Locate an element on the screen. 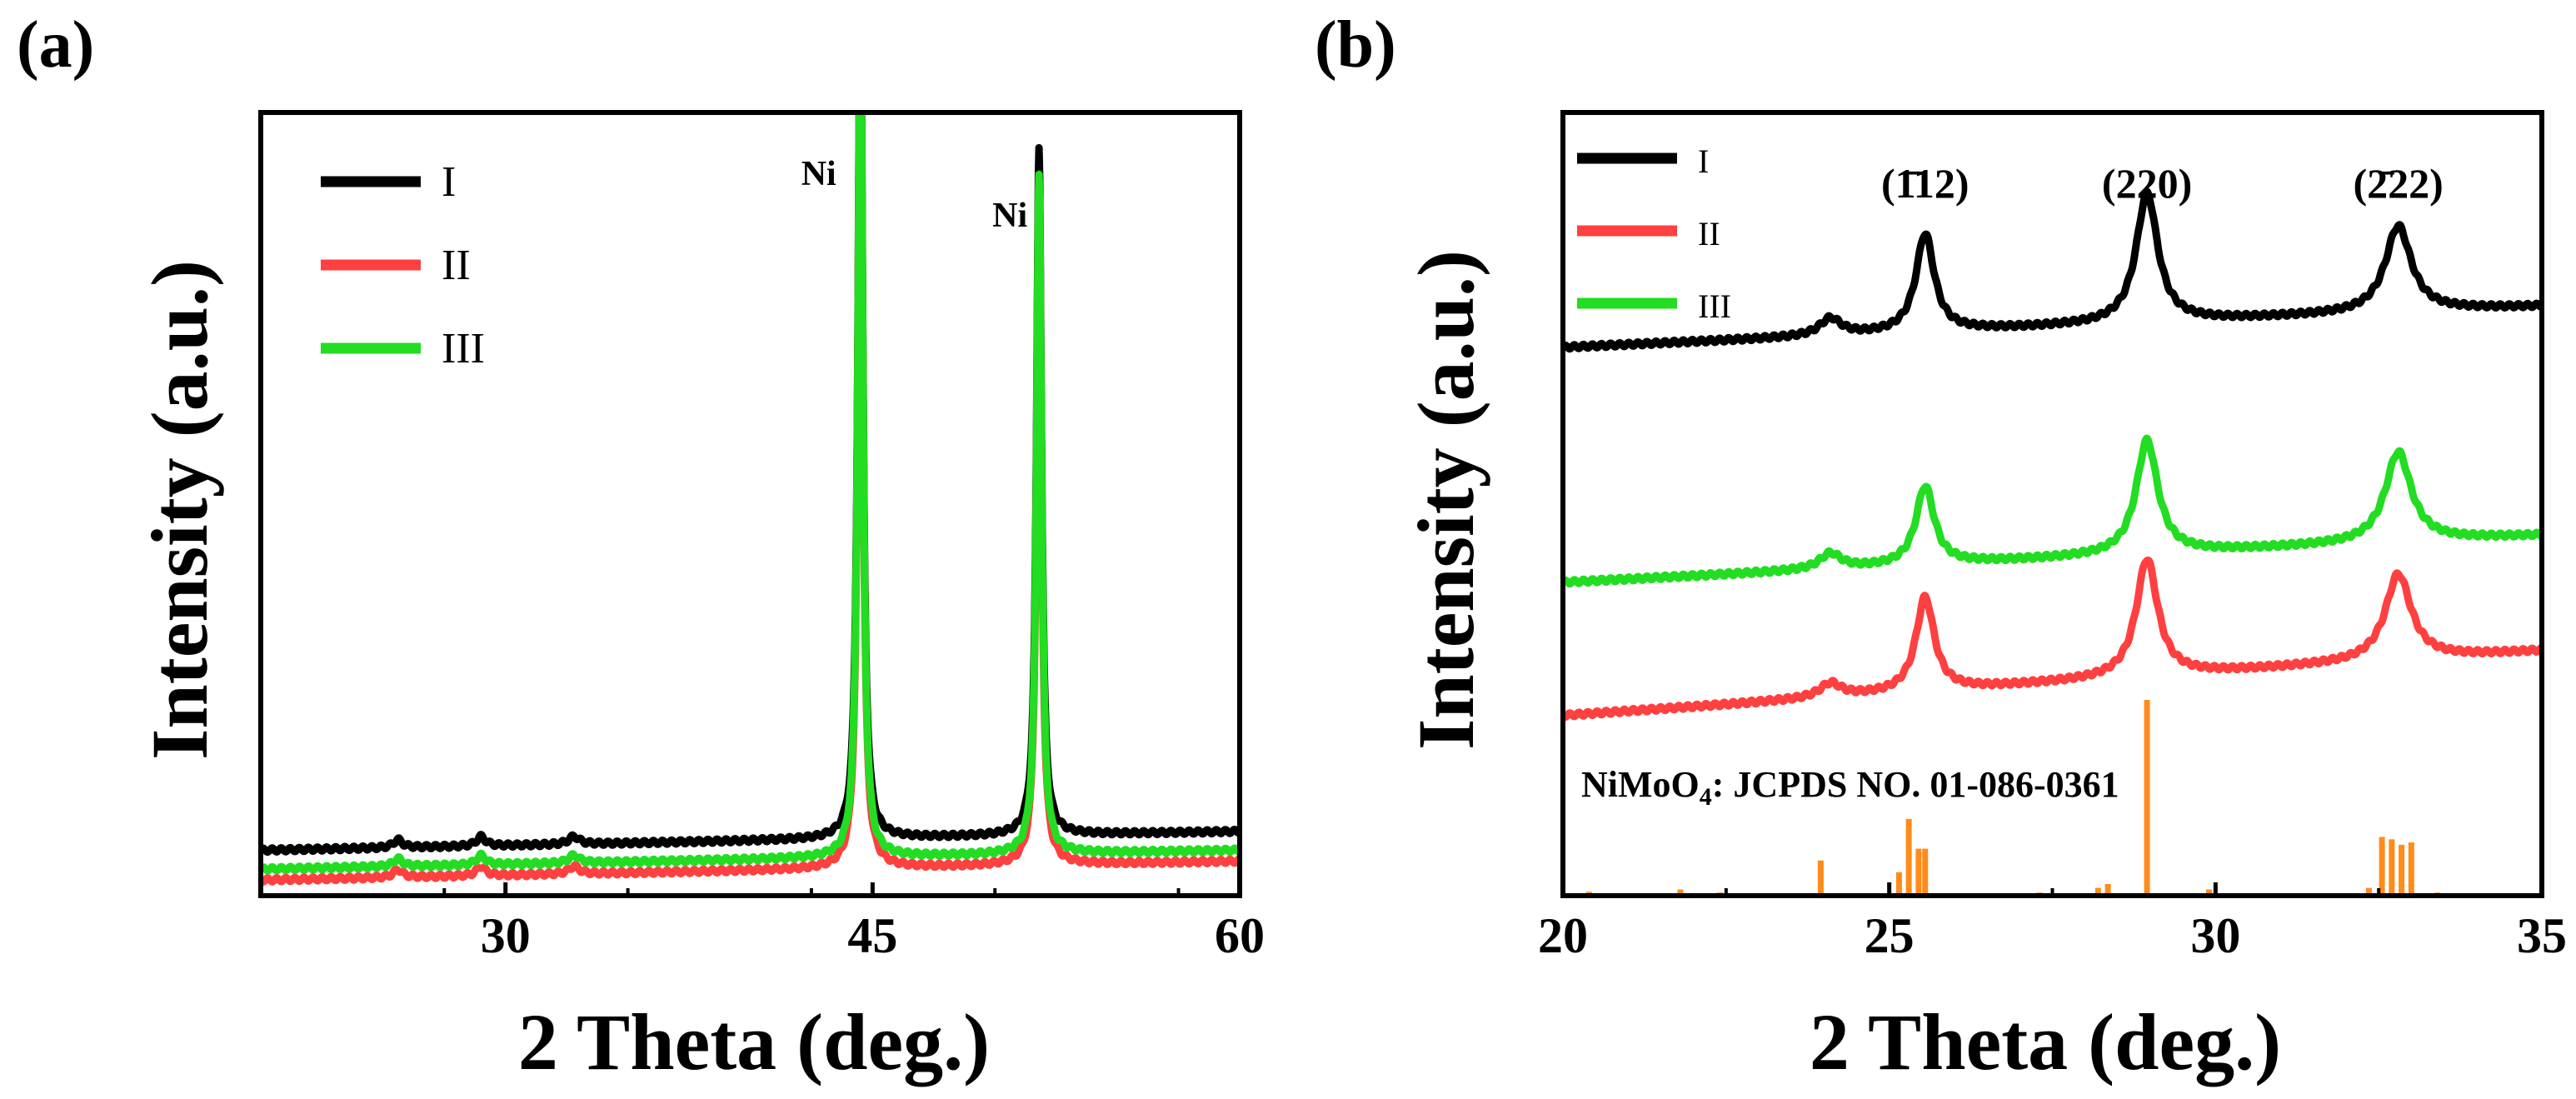 The image size is (2576, 1099). panel-a-ylabel: Intensity (a.u.) is located at coordinates (179, 510).